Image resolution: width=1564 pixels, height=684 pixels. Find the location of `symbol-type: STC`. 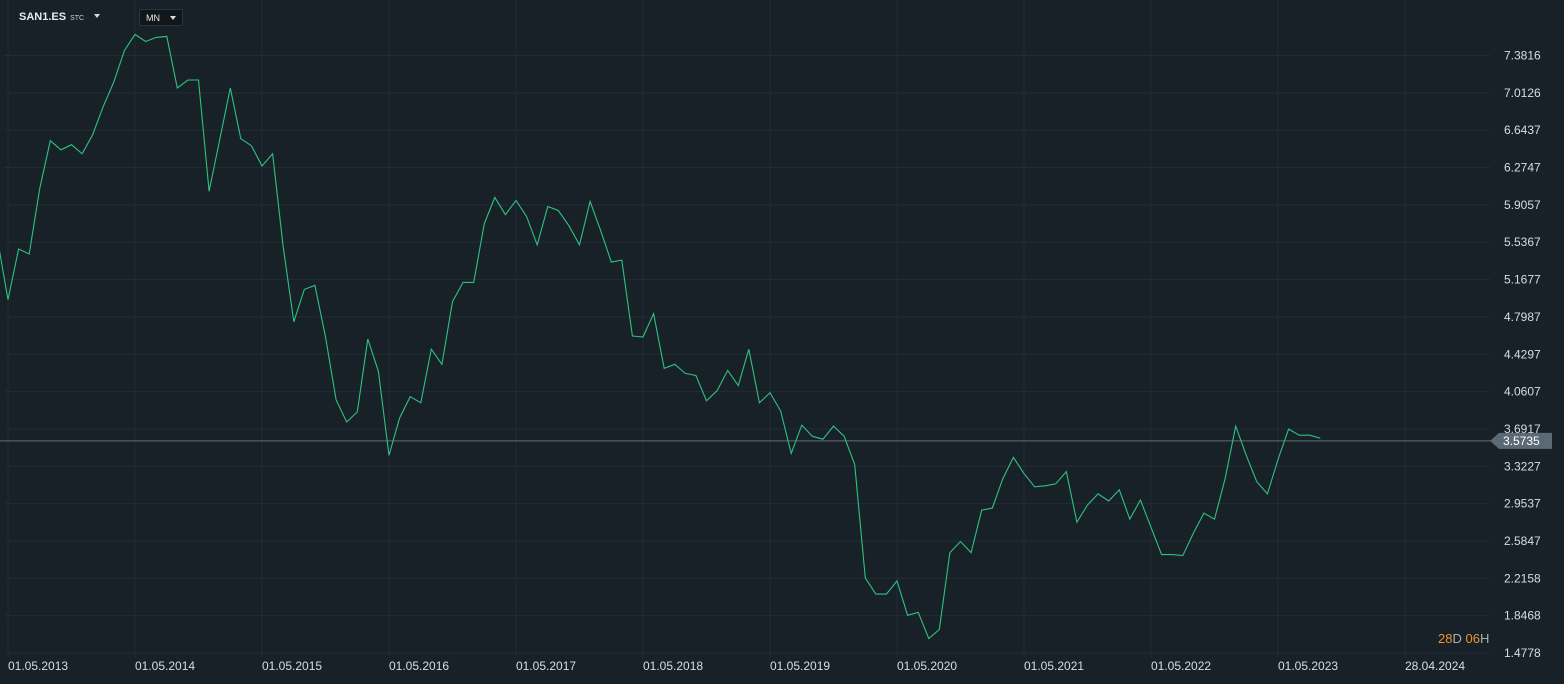

symbol-type: STC is located at coordinates (77, 18).